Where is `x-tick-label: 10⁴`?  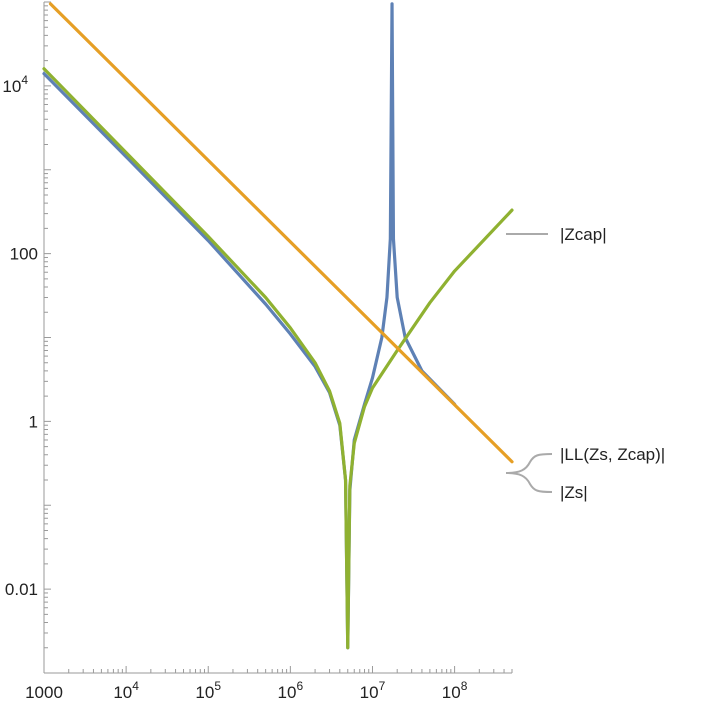 x-tick-label: 10⁴ is located at coordinates (126, 690).